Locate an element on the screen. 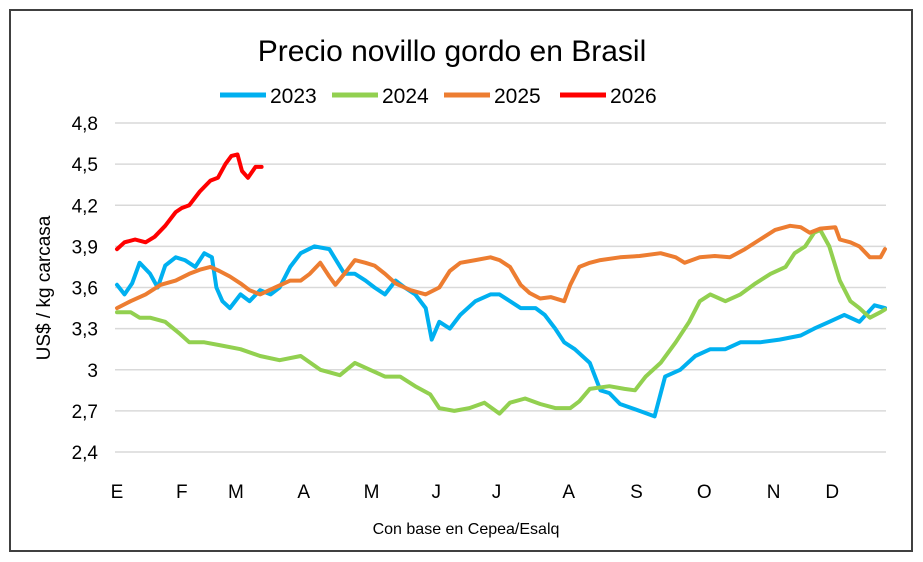  legend: 2023 2024 2025 2026 is located at coordinates (438, 96).